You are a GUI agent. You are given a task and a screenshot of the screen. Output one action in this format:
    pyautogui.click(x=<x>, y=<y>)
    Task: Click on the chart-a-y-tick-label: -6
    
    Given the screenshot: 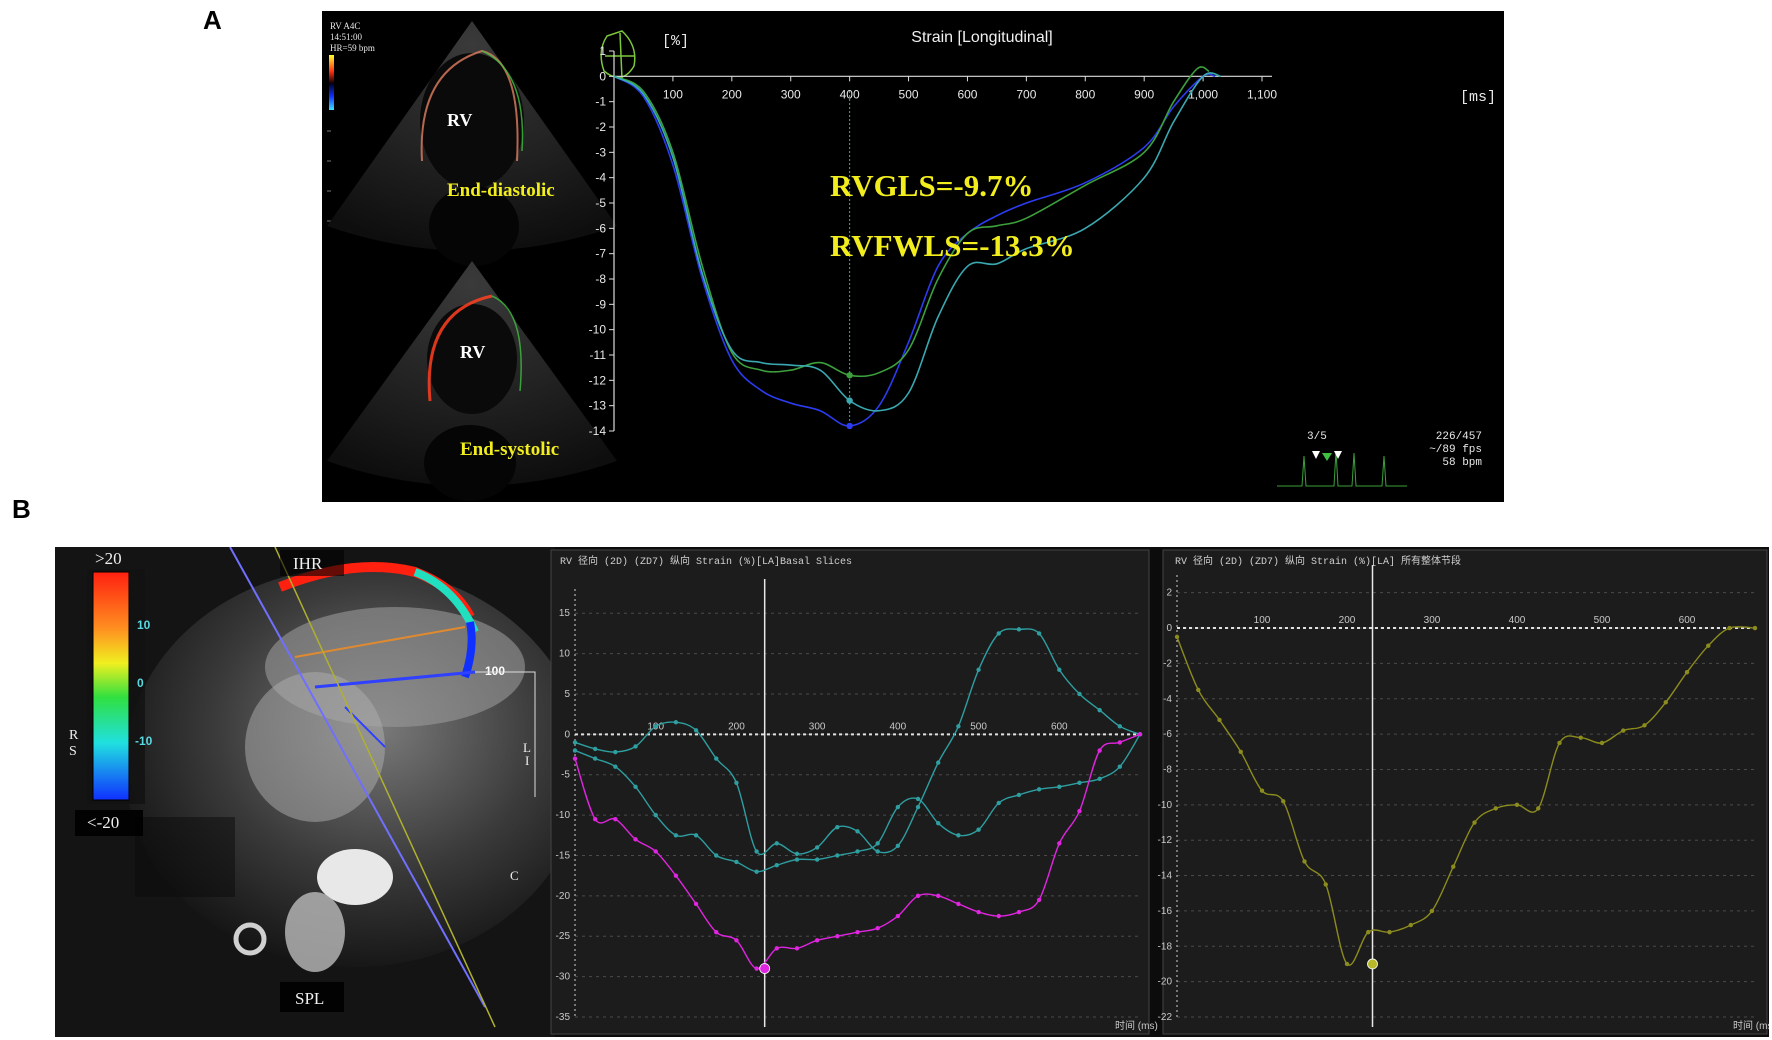 What is the action you would take?
    pyautogui.click(x=600, y=228)
    